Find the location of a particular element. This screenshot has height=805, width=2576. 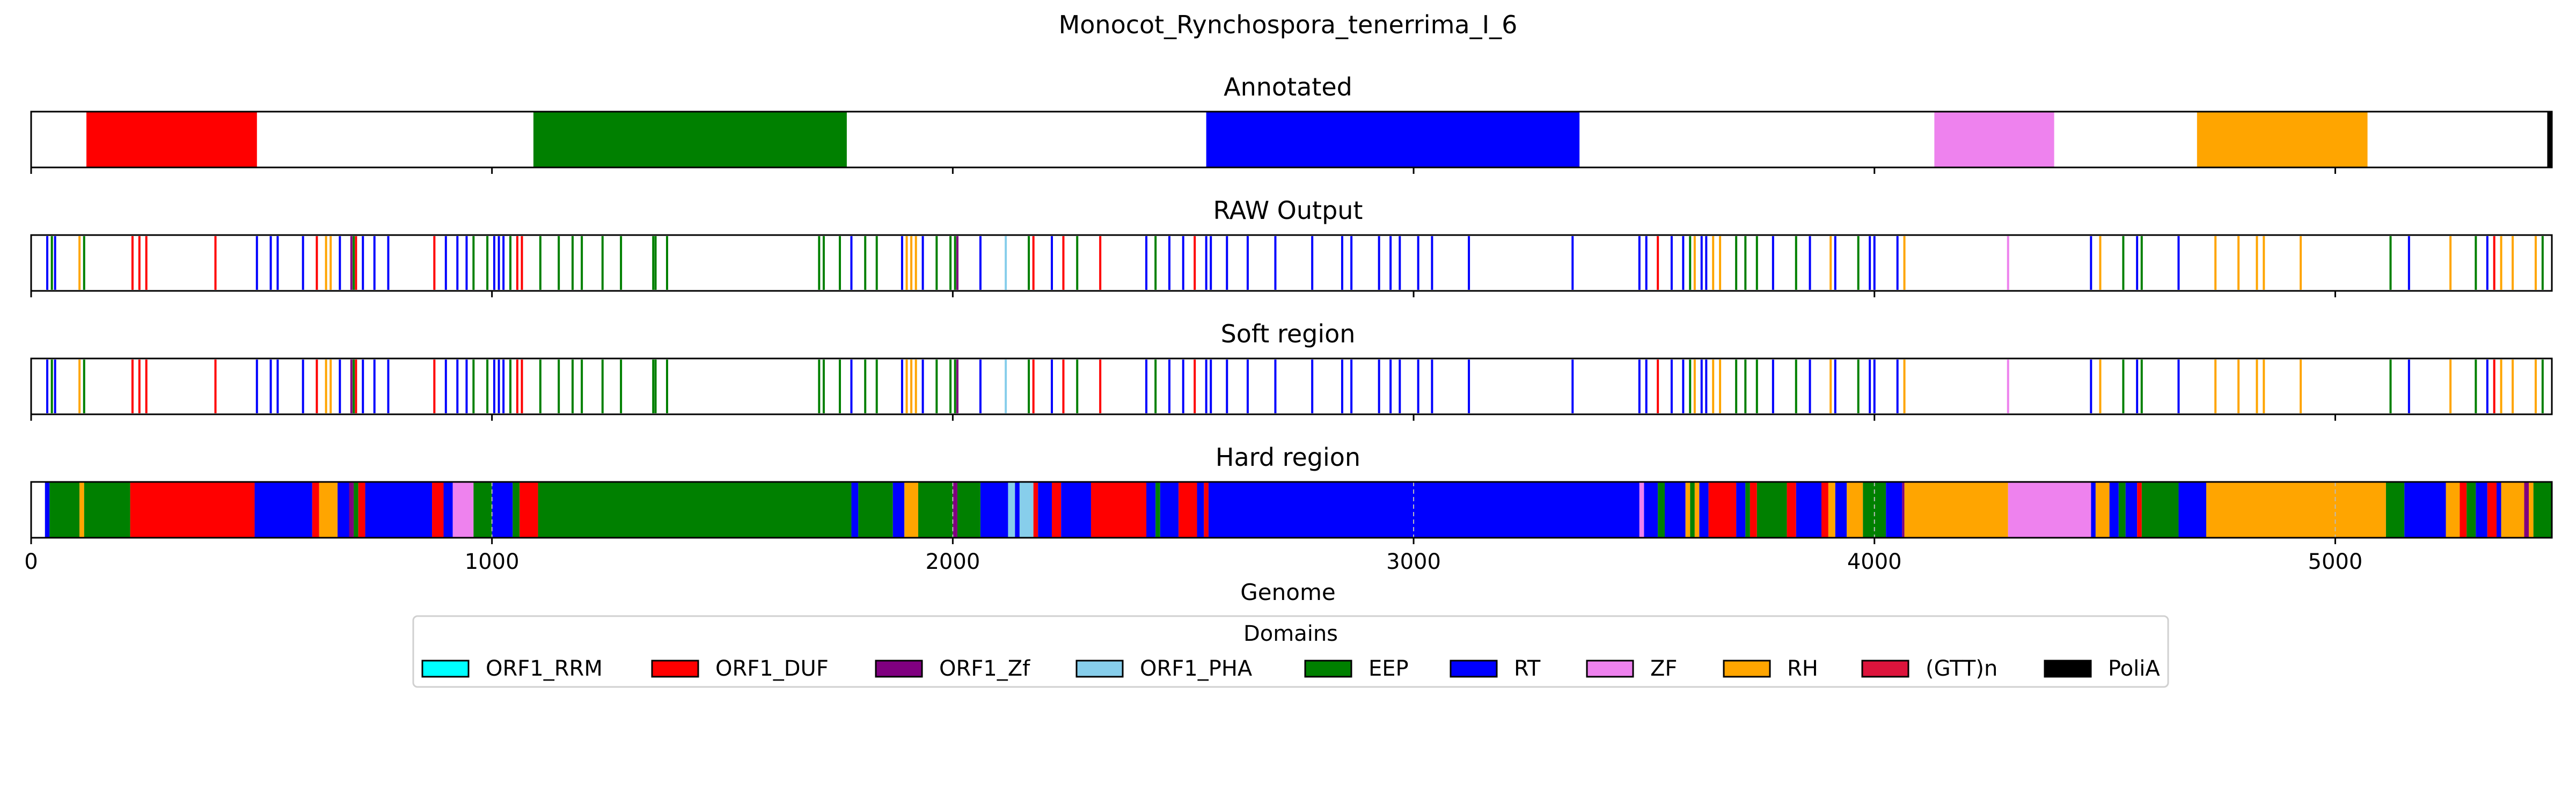

panel-background is located at coordinates (1291, 386).